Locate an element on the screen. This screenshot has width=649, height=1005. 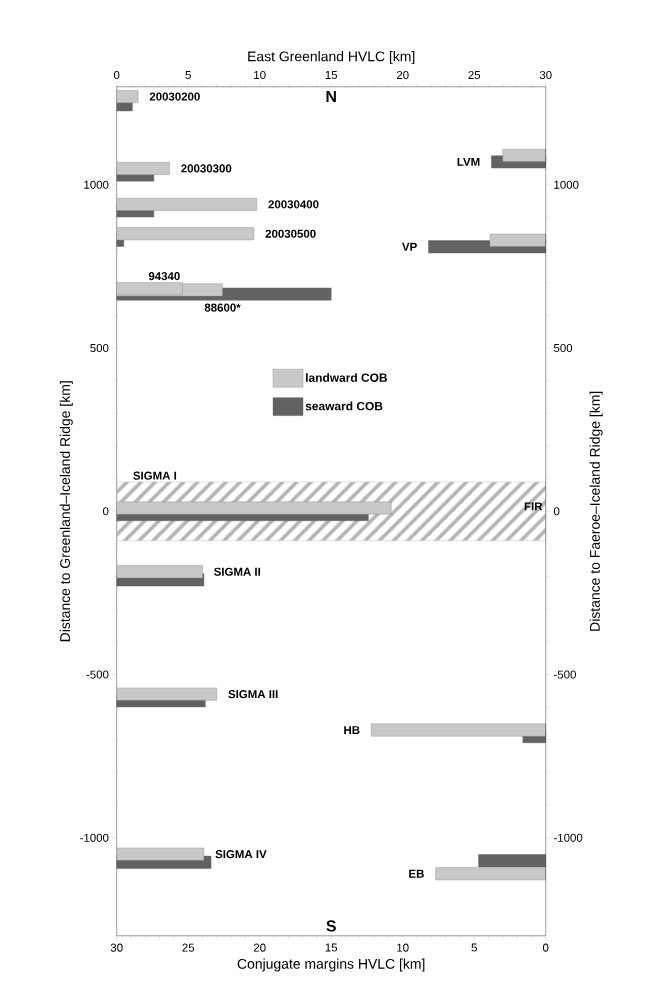
annotation: 20030500 is located at coordinates (290, 233).